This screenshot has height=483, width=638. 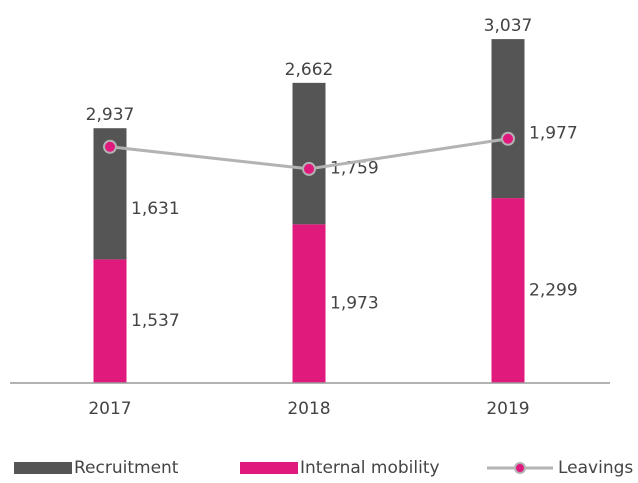 I want to click on value-label: 2,937, so click(x=110, y=115).